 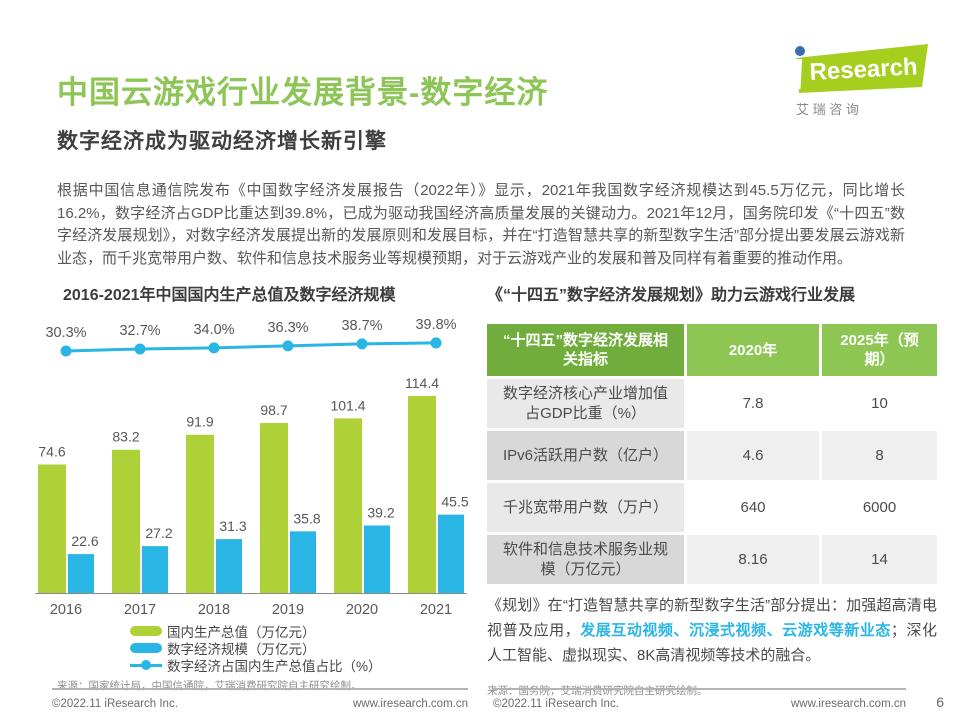 What do you see at coordinates (306, 518) in the screenshot?
I see `svg-text: 35.8` at bounding box center [306, 518].